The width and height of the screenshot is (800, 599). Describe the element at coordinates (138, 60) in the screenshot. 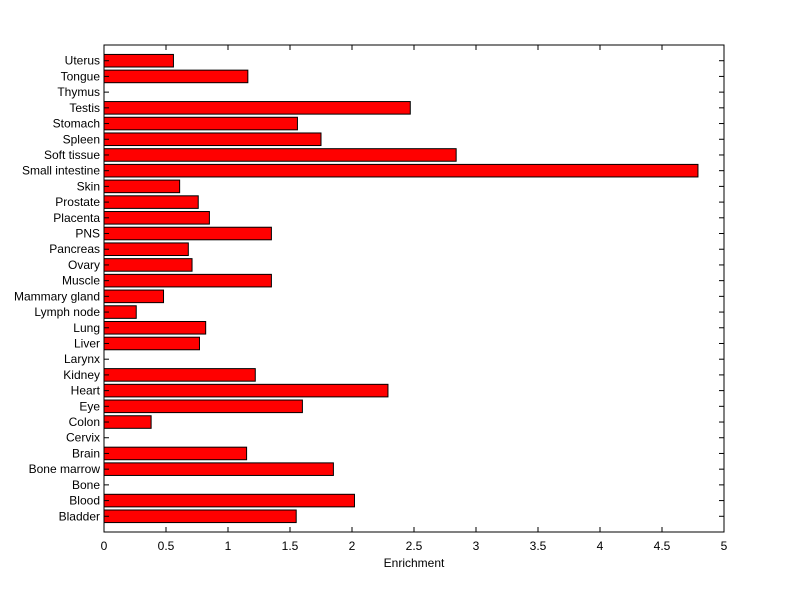

I see `bar-uterus` at that location.